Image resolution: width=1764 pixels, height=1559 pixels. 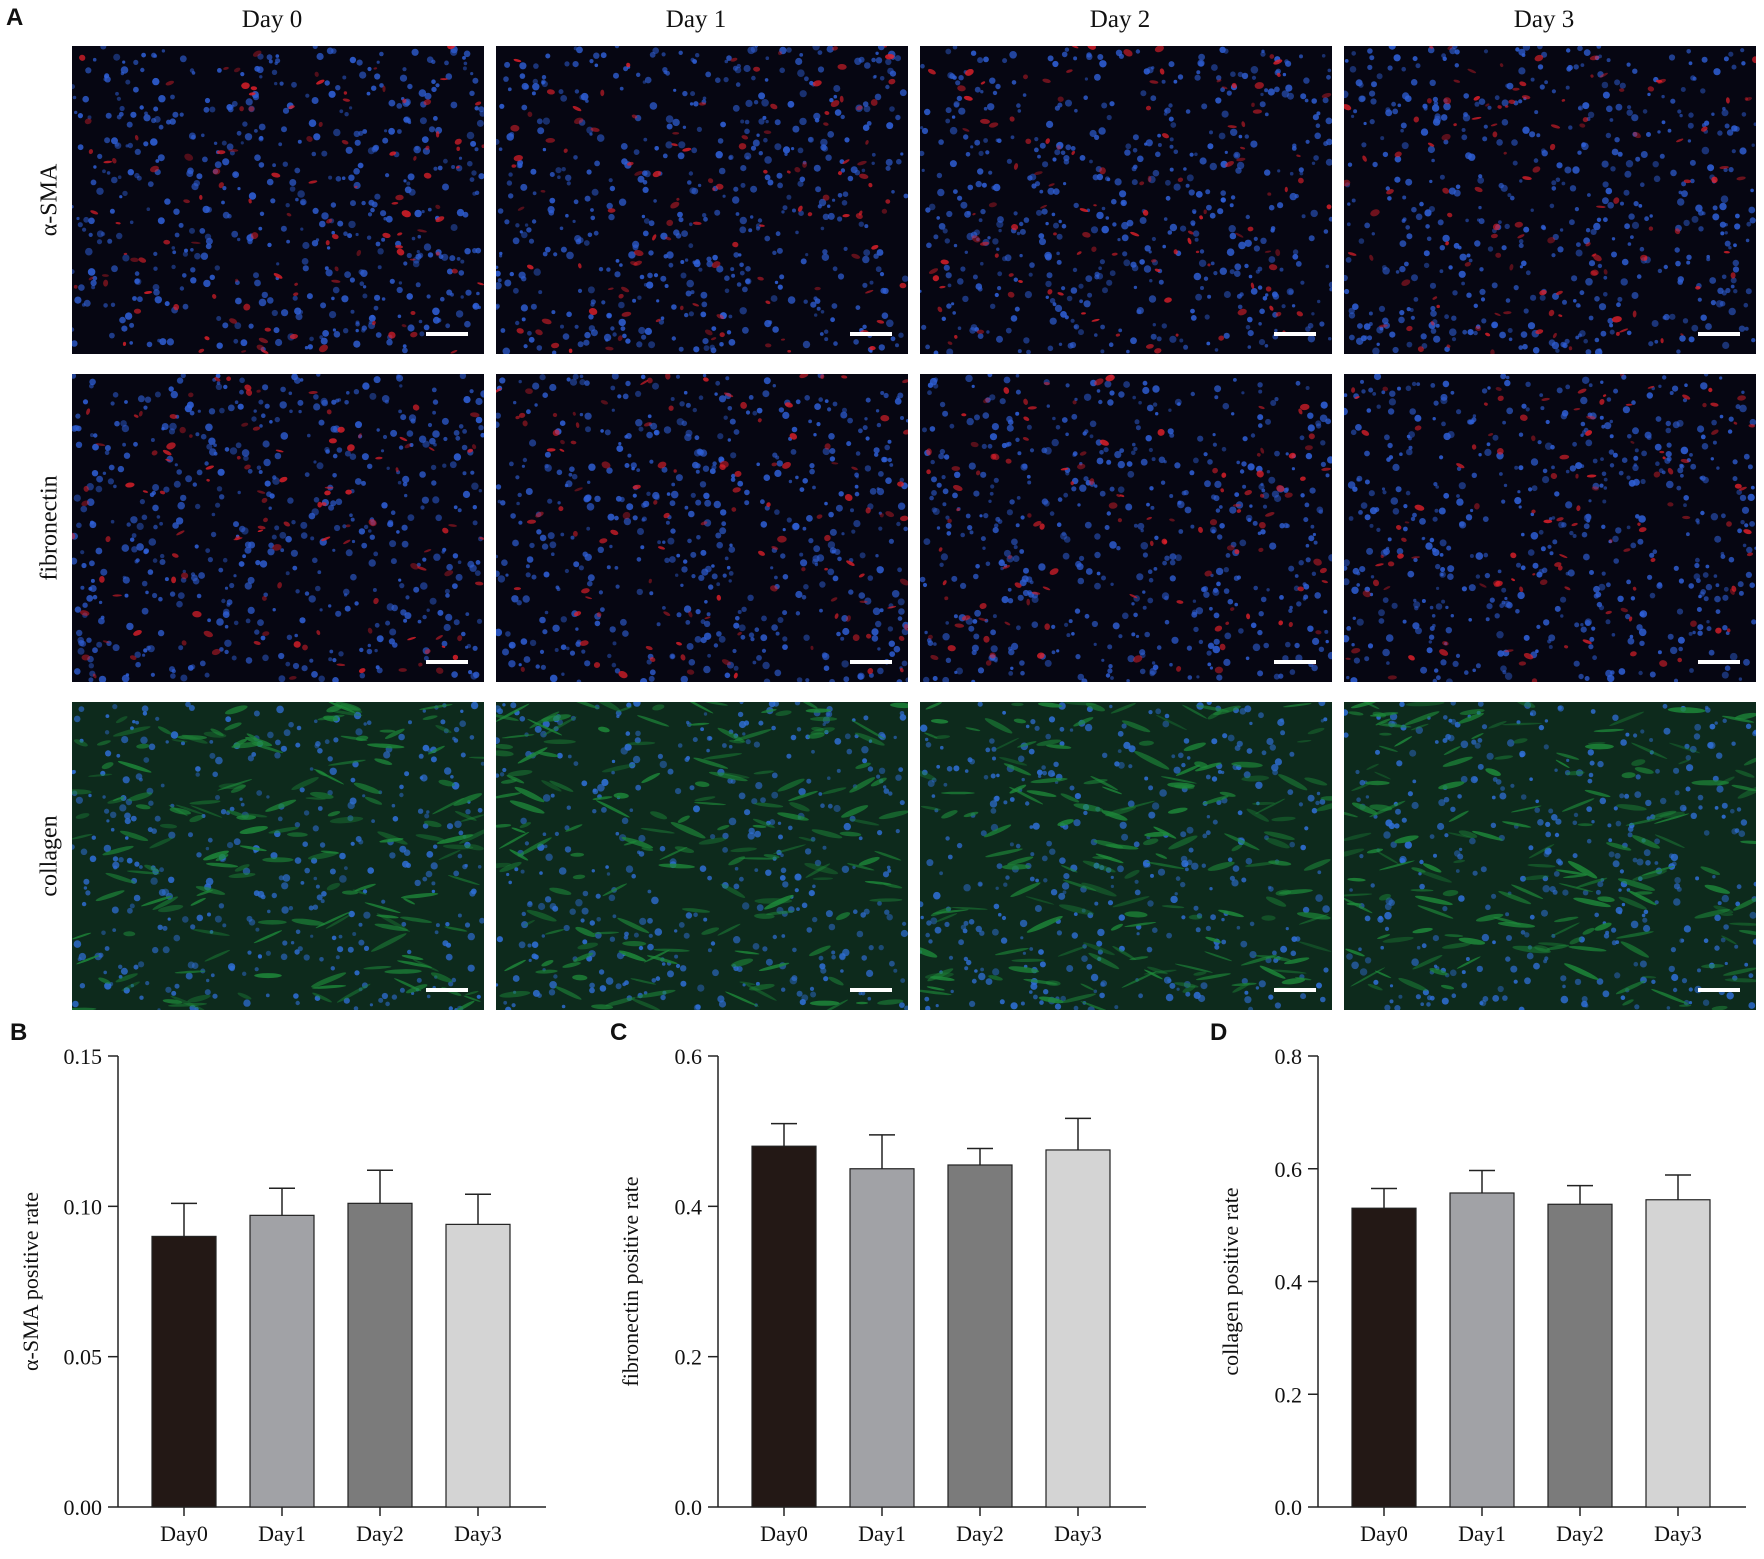 I want to click on panel-letter: D, so click(x=1218, y=1032).